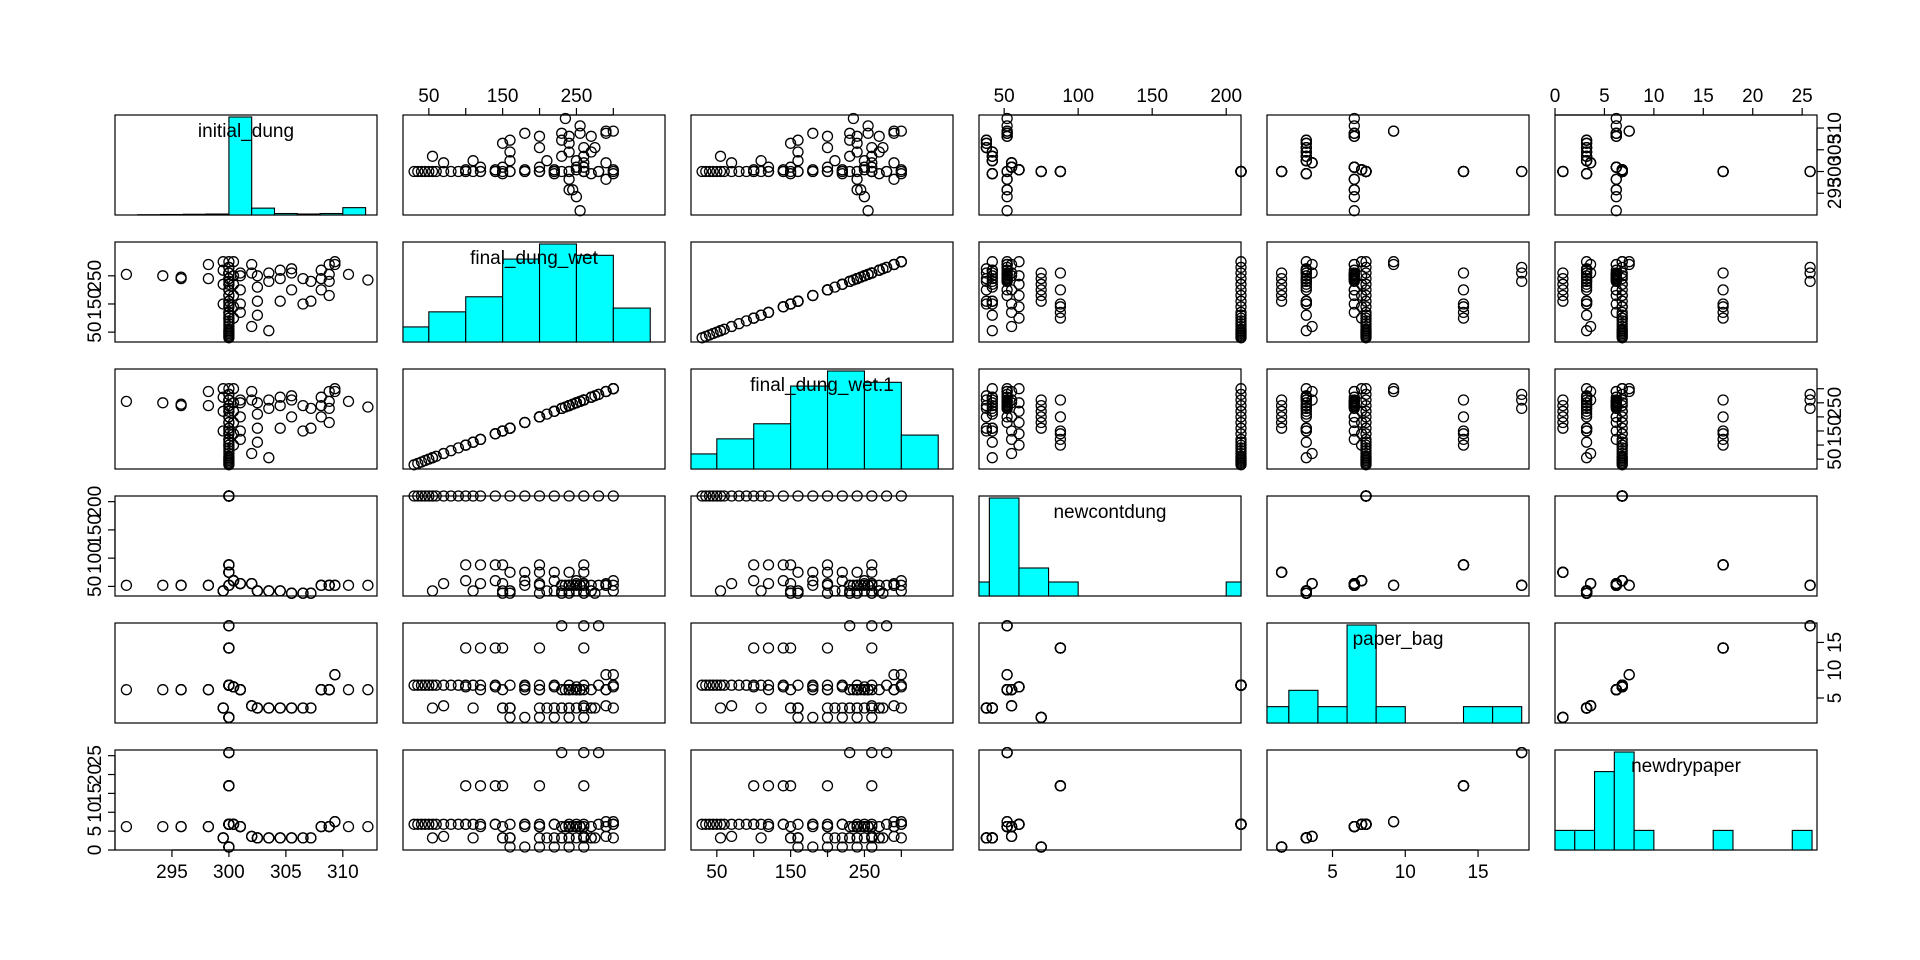 This screenshot has height=960, width=1920. I want to click on tick-label: 150, so click(1835, 431).